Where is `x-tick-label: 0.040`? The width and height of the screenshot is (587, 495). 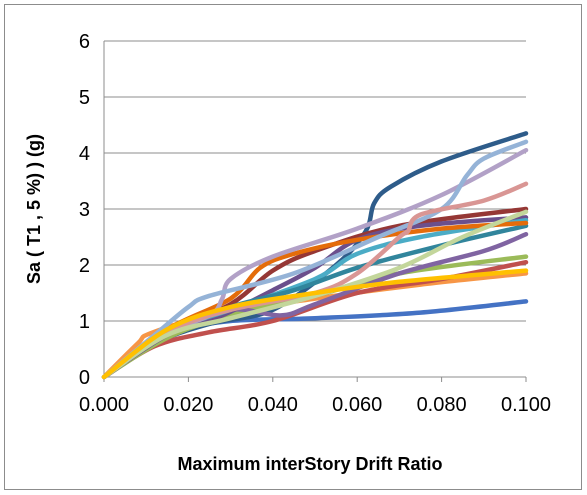
x-tick-label: 0.040 is located at coordinates (273, 405).